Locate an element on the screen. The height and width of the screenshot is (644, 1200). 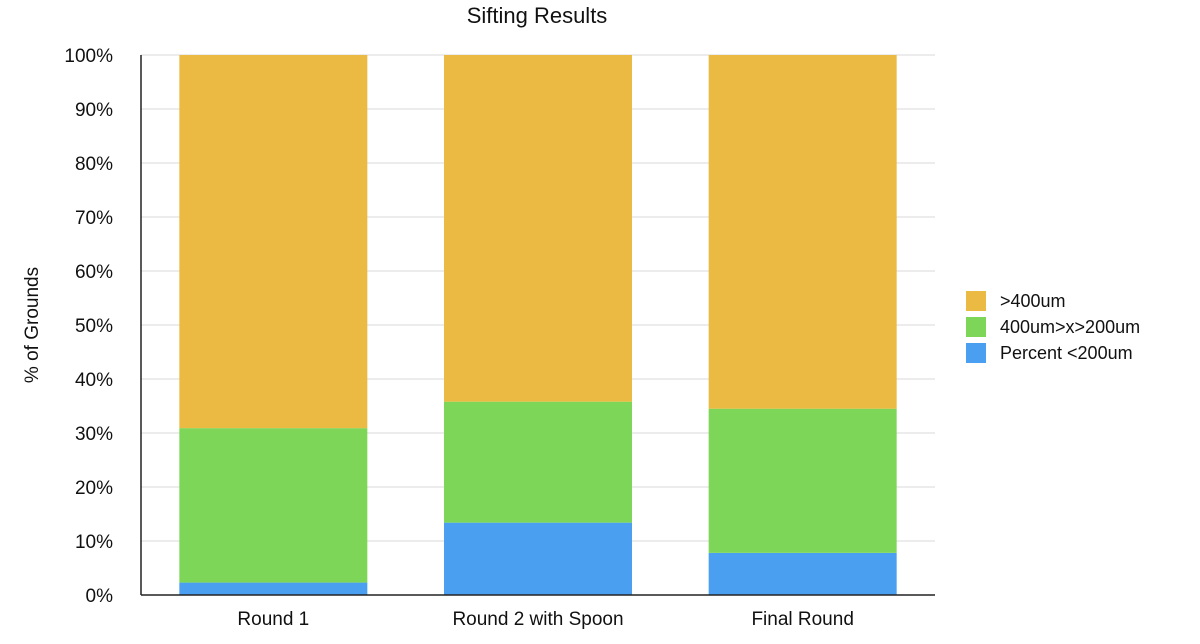
y-tick-label: 40% is located at coordinates (94, 380).